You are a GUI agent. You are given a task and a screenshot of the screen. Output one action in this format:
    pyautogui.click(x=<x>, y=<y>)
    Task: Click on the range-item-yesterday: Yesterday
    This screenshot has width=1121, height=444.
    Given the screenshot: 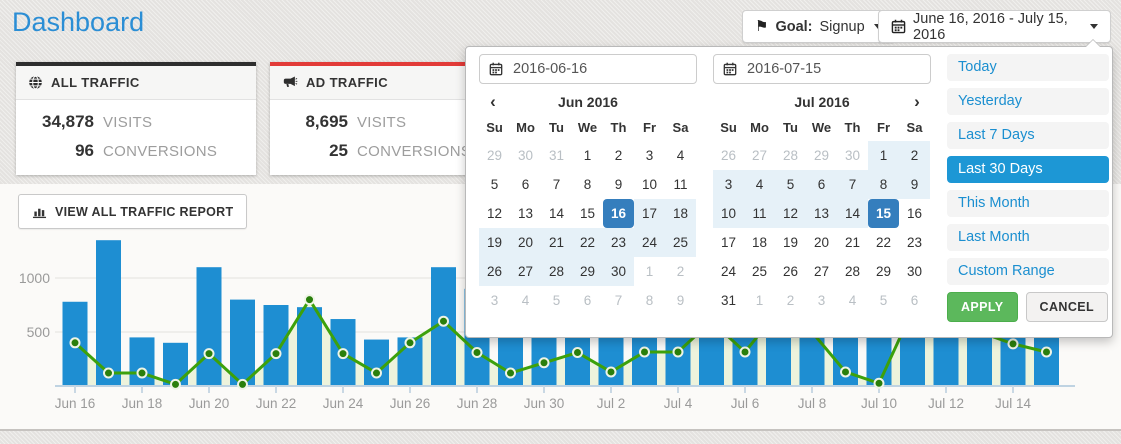 What is the action you would take?
    pyautogui.click(x=1028, y=101)
    